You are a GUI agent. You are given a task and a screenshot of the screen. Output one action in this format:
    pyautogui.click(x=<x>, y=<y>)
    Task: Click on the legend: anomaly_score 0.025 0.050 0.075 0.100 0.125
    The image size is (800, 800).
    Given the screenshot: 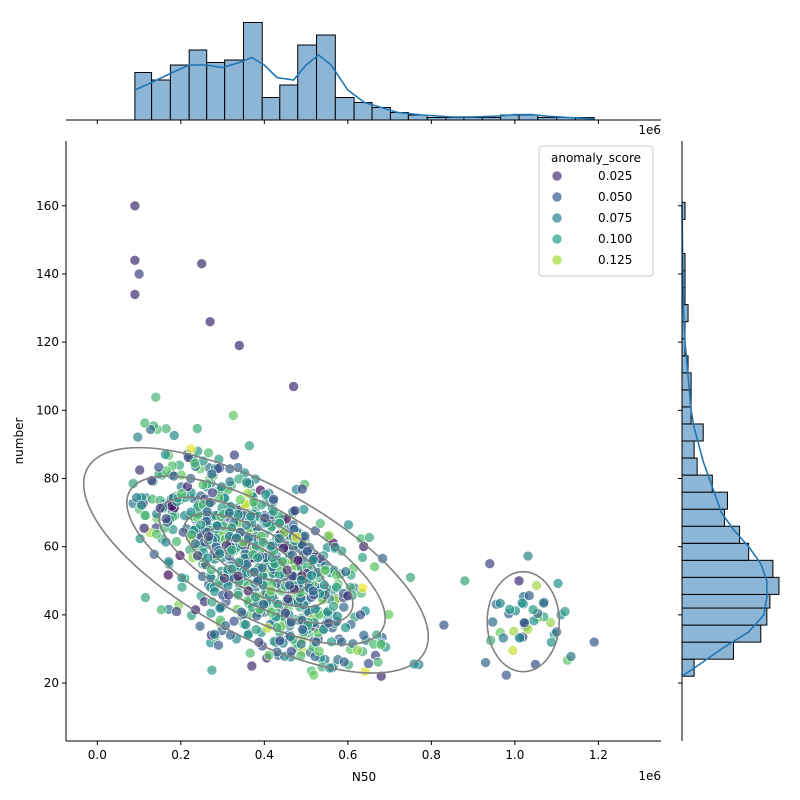 What is the action you would take?
    pyautogui.click(x=596, y=211)
    